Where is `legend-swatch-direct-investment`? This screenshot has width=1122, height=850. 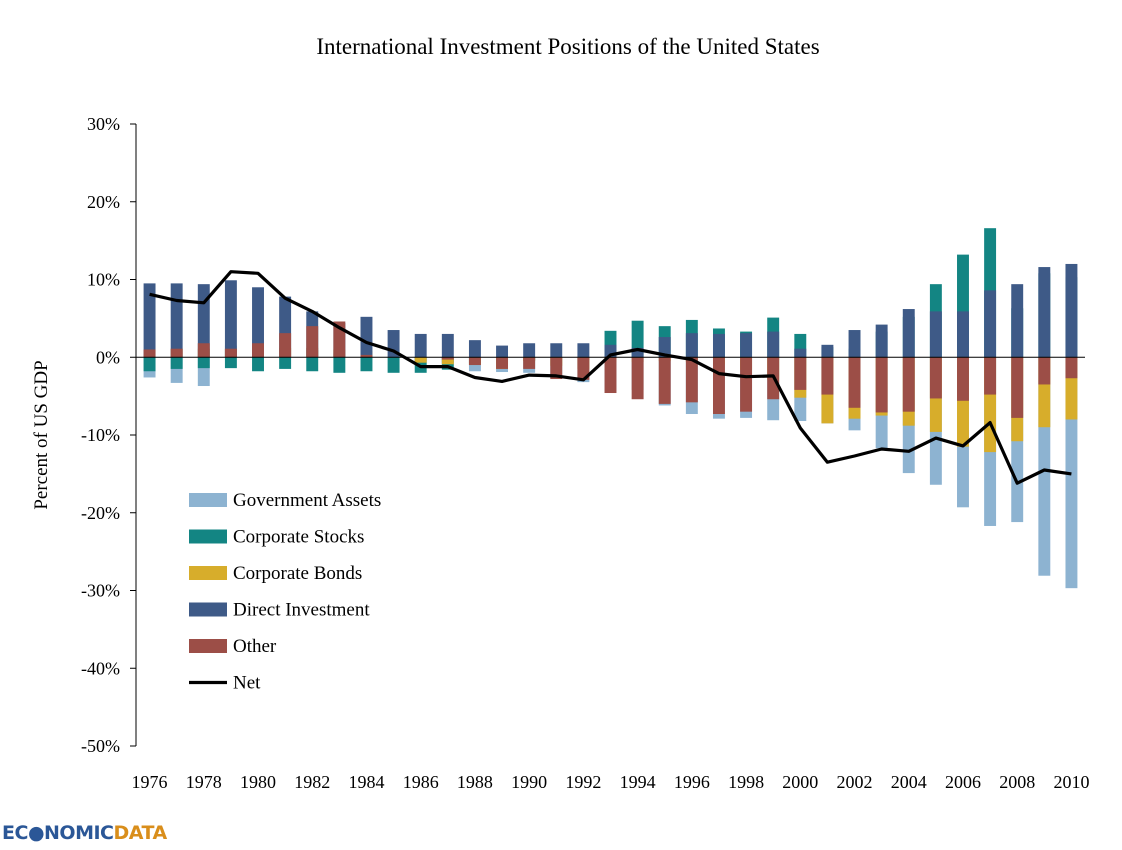
legend-swatch-direct-investment is located at coordinates (208, 609).